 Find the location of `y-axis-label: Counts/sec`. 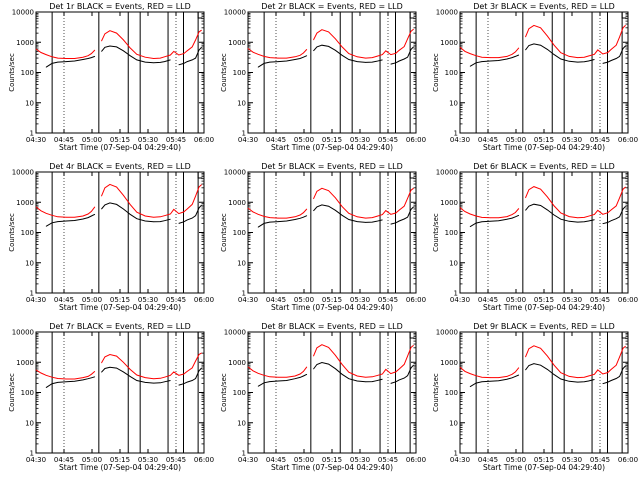

y-axis-label: Counts/sec is located at coordinates (224, 72).